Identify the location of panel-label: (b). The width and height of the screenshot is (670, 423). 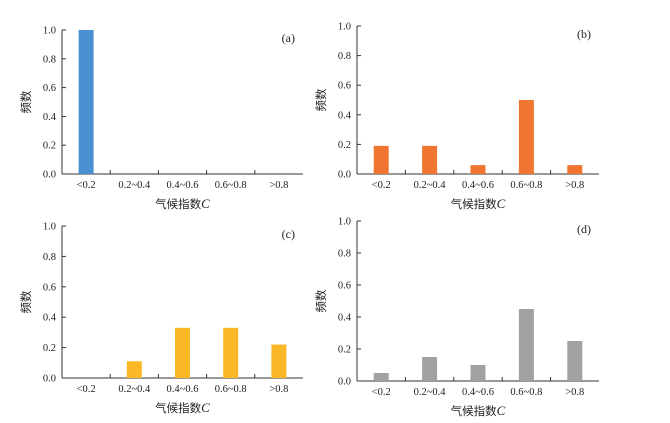
(584, 34).